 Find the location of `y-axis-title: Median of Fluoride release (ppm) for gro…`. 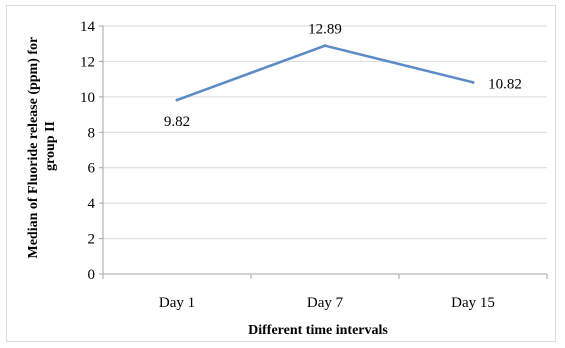

y-axis-title: Median of Fluoride release (ppm) for gro… is located at coordinates (42, 145).